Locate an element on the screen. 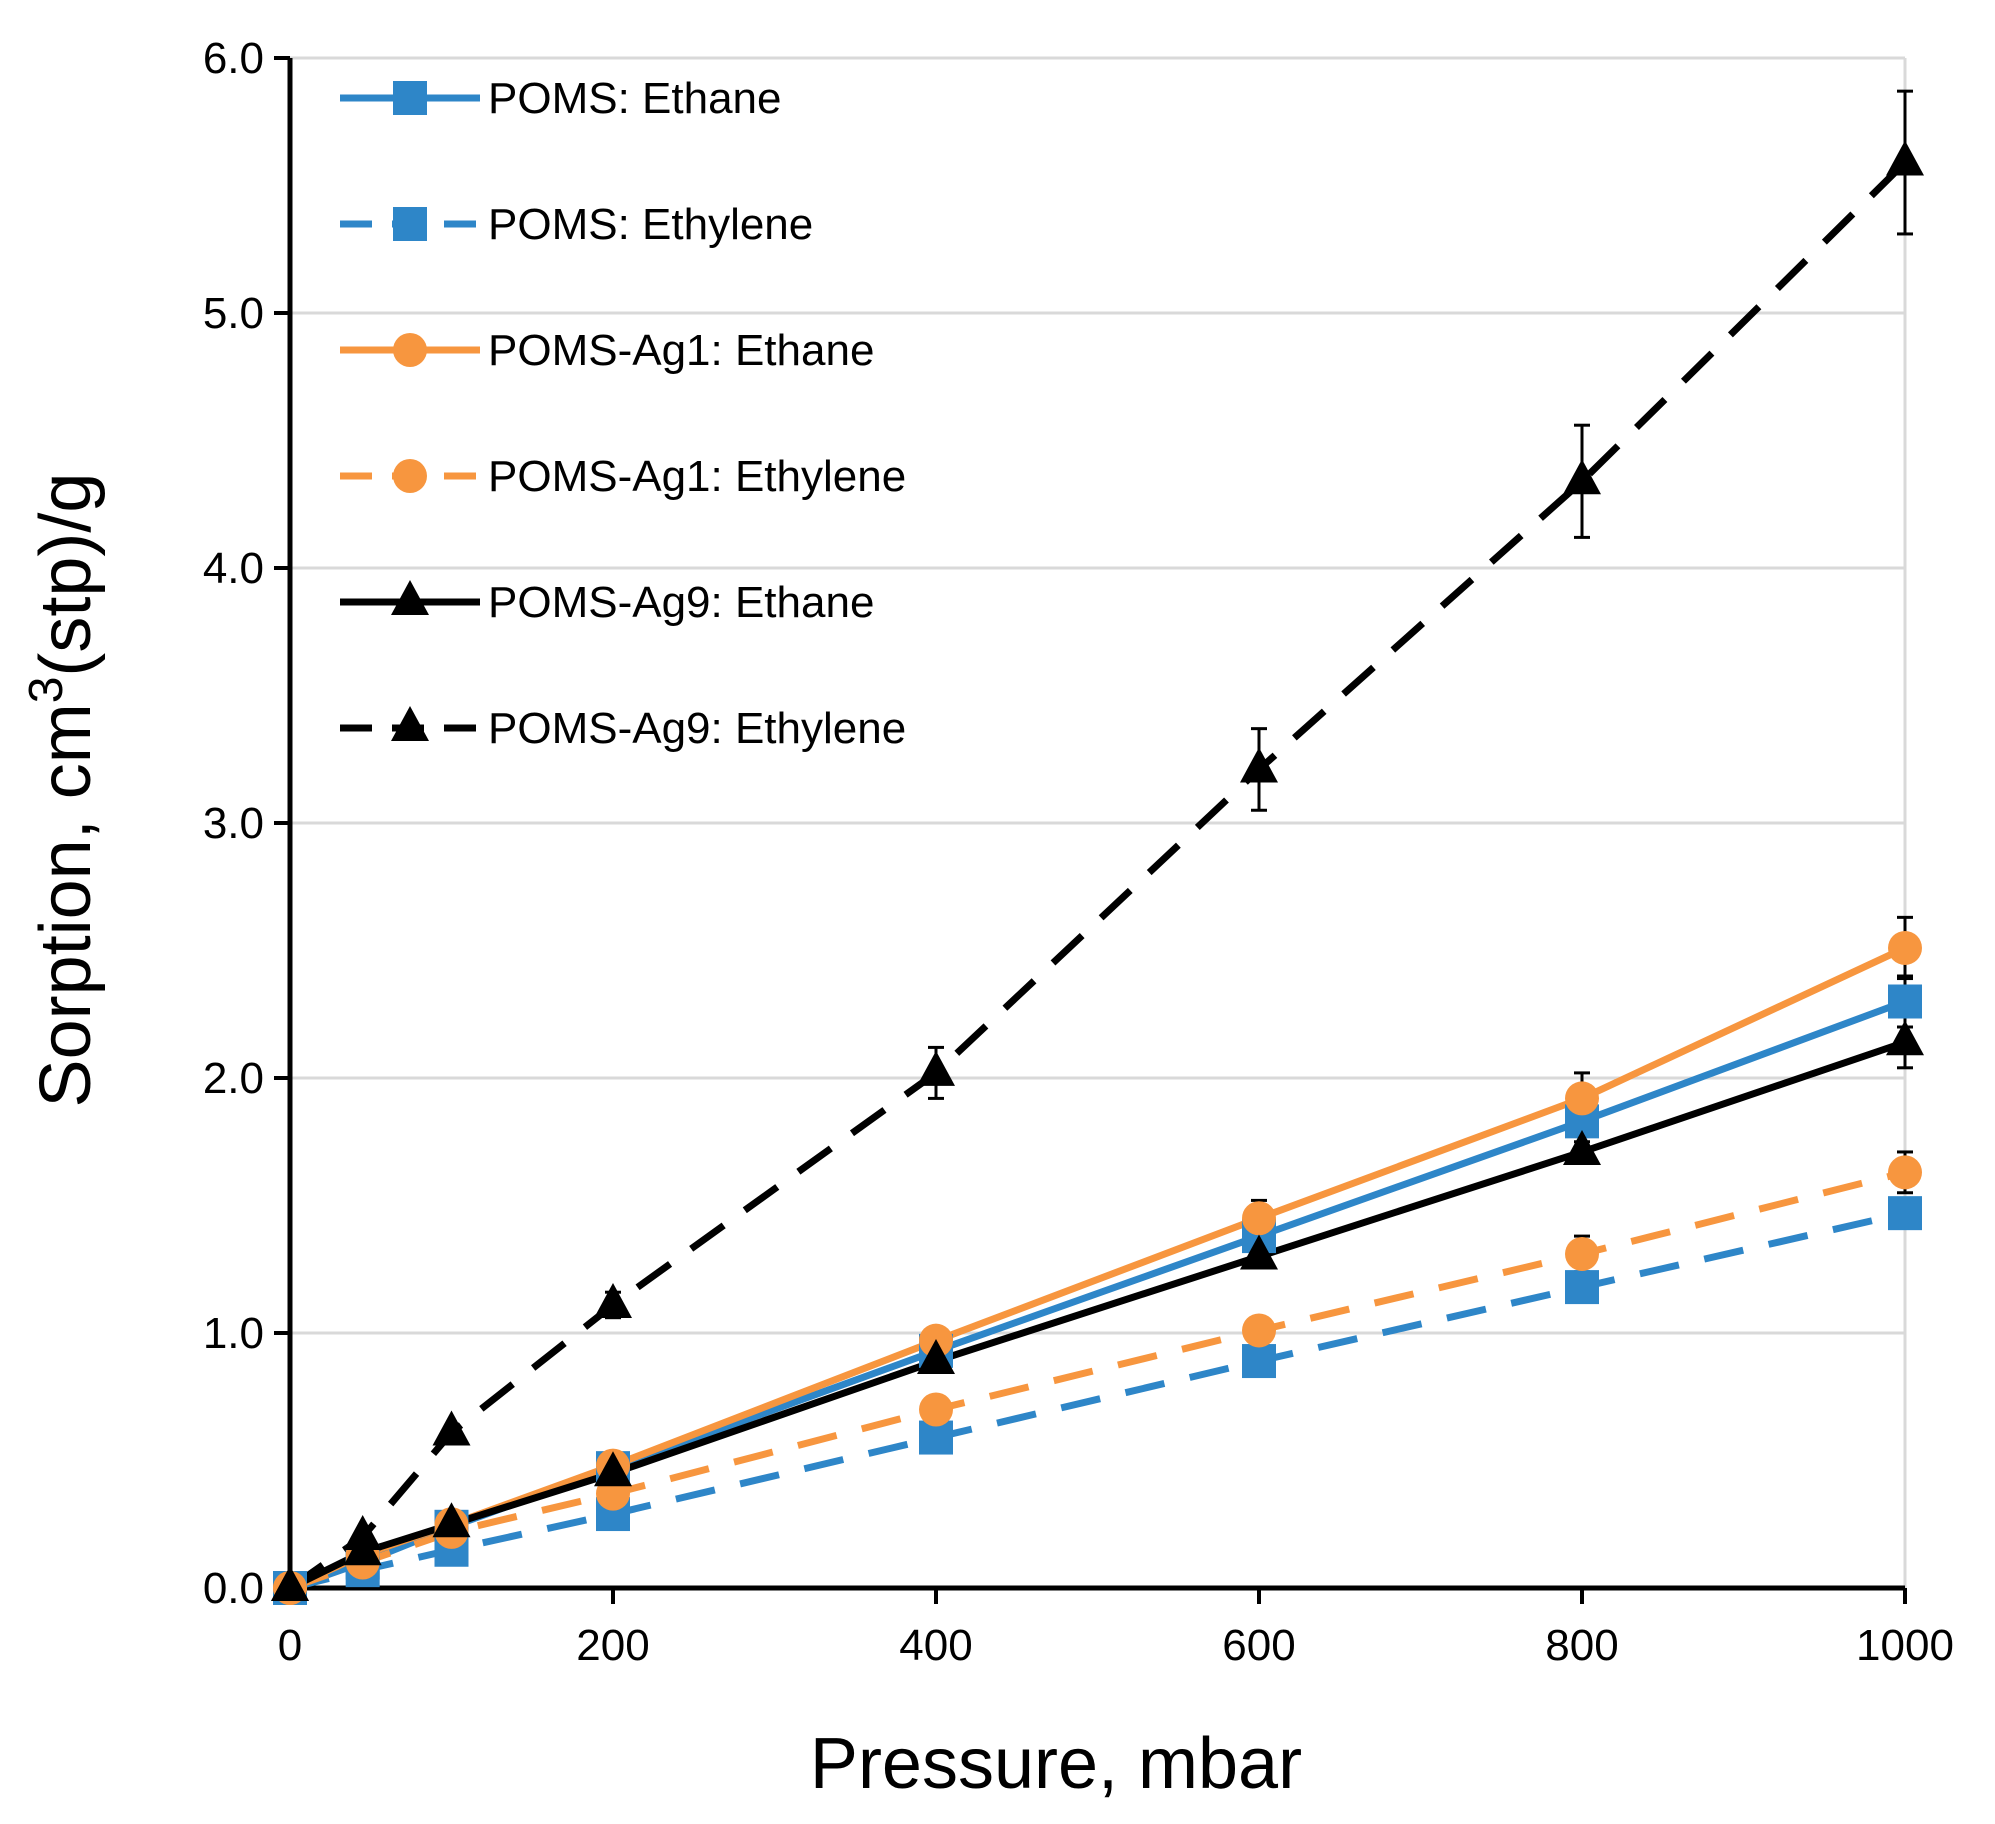 Image resolution: width=1995 pixels, height=1824 pixels. x-tick-label-1: 200 is located at coordinates (612, 1645).